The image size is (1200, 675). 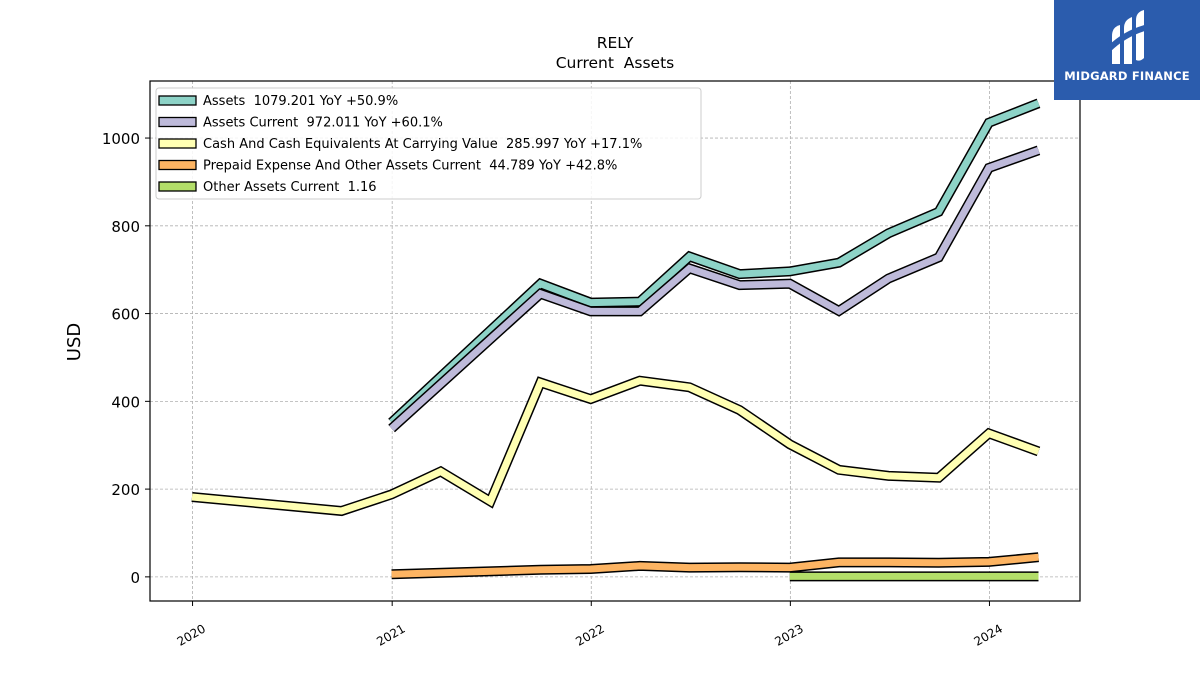 I want to click on x-tick-label: 2020, so click(x=191, y=634).